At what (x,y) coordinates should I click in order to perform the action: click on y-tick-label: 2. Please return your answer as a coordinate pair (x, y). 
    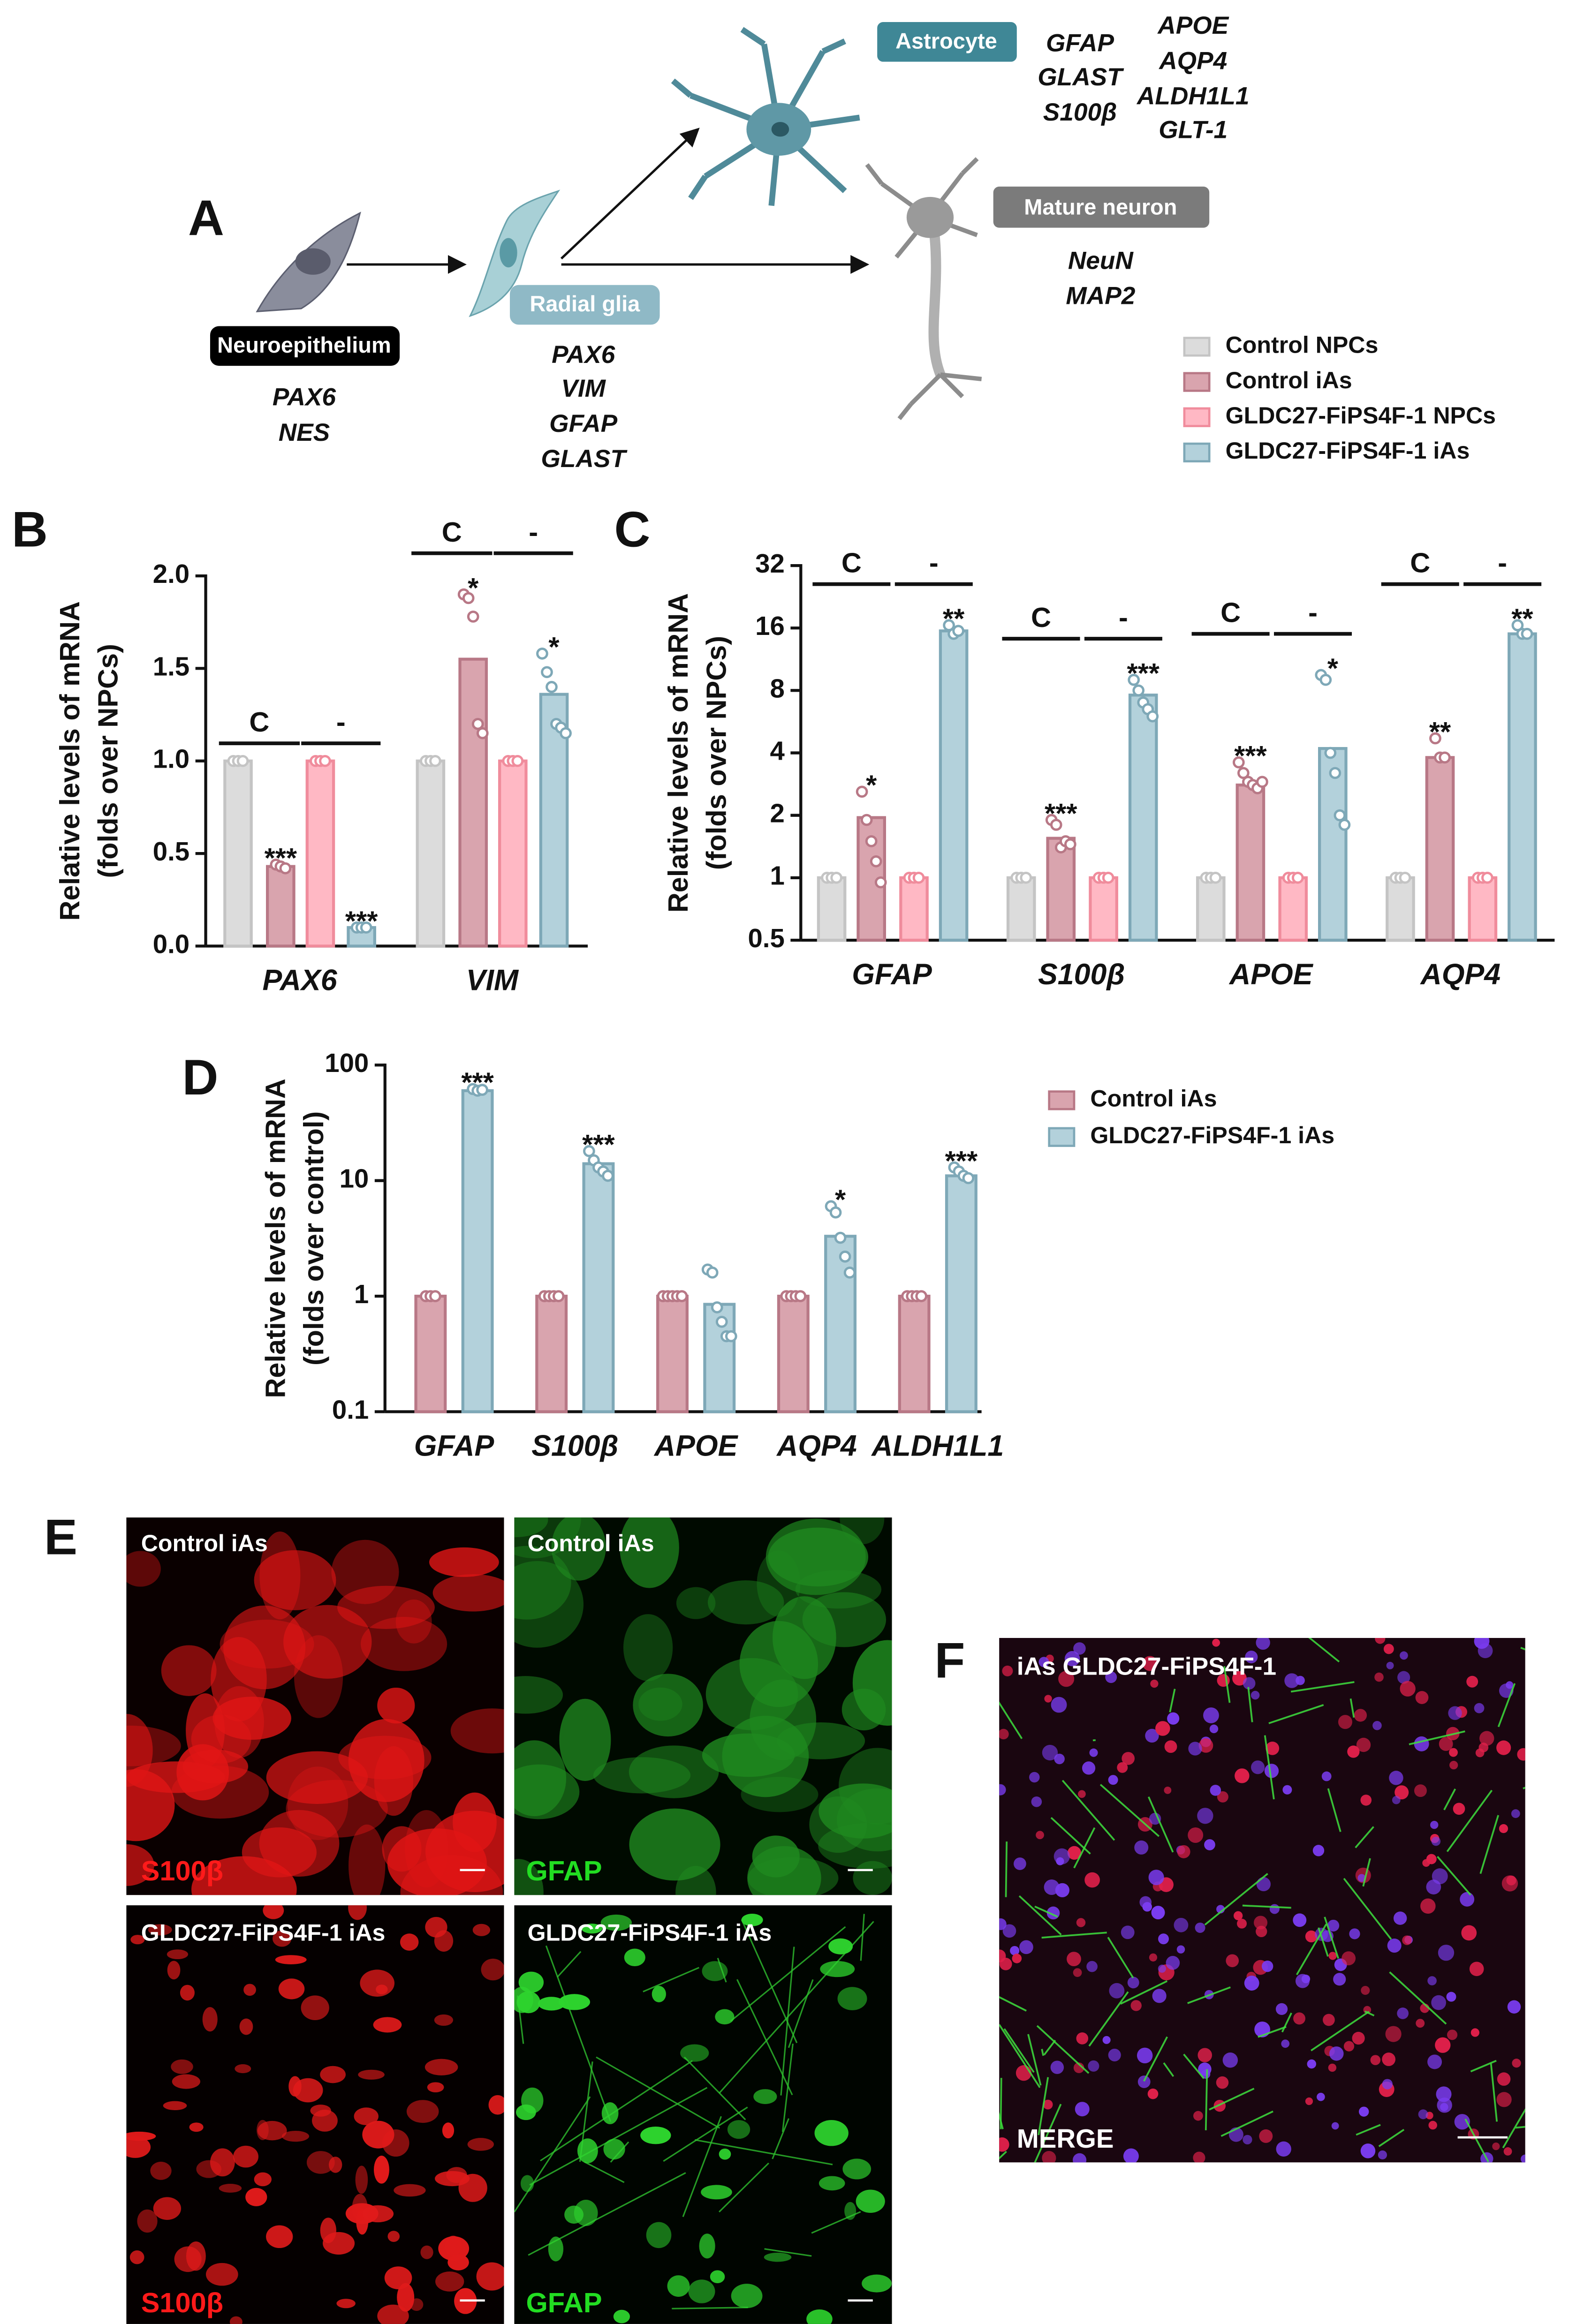
    Looking at the image, I should click on (777, 813).